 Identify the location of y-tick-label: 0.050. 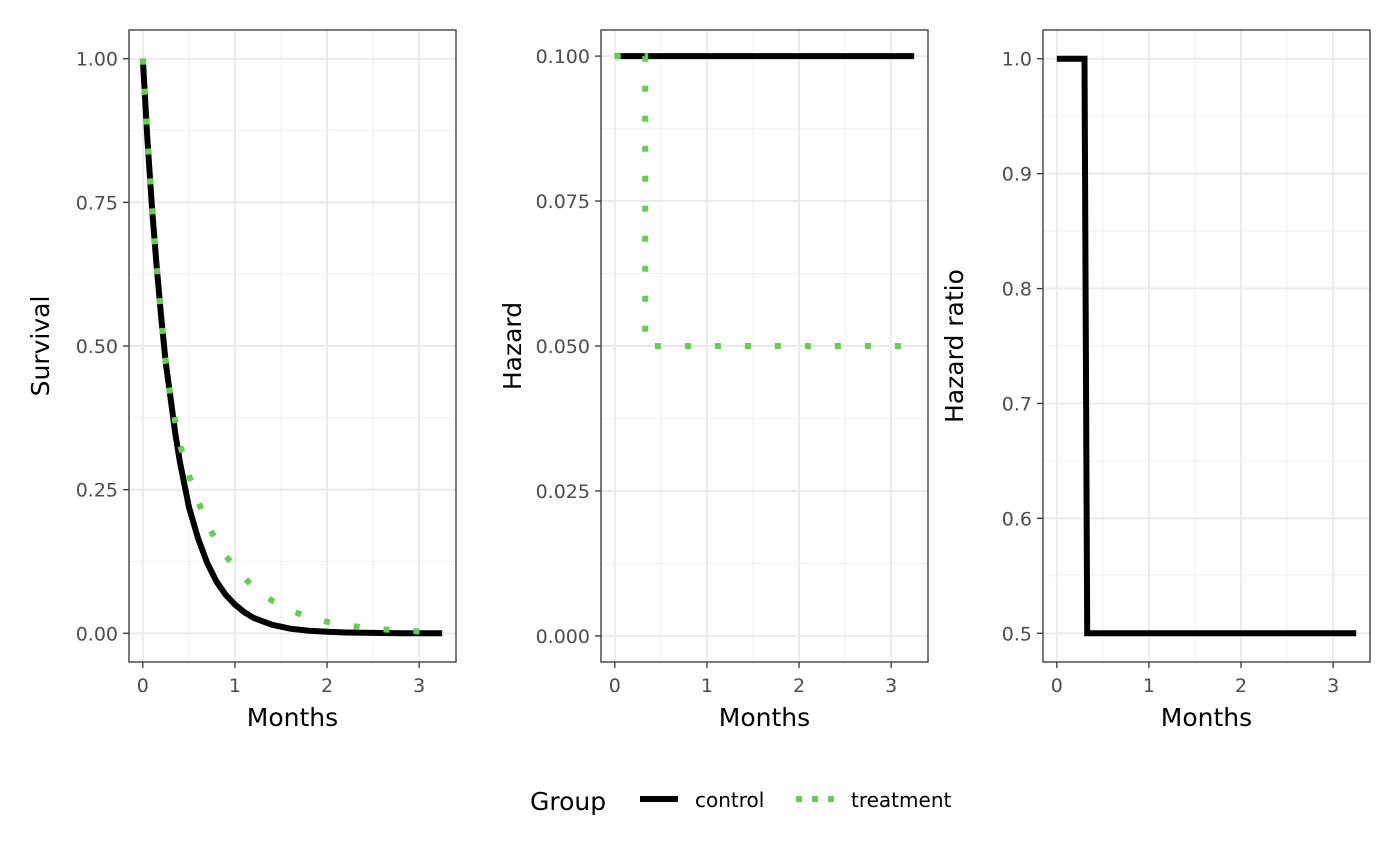
(563, 347).